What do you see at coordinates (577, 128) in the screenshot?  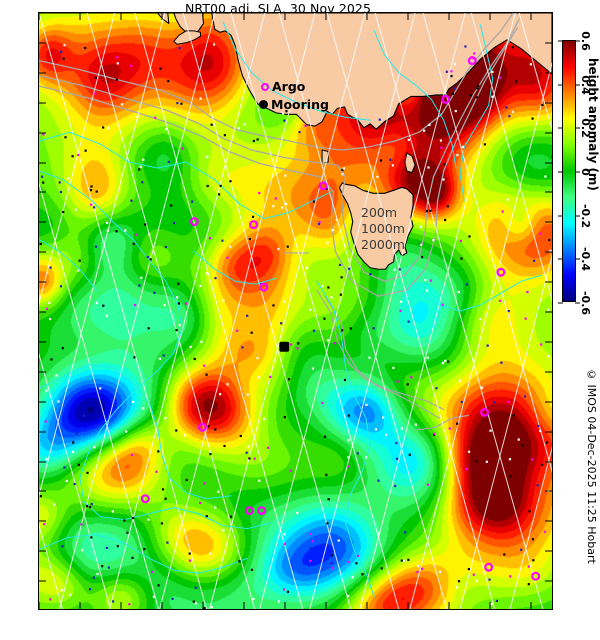 I see `colorbar-tick-mark` at bounding box center [577, 128].